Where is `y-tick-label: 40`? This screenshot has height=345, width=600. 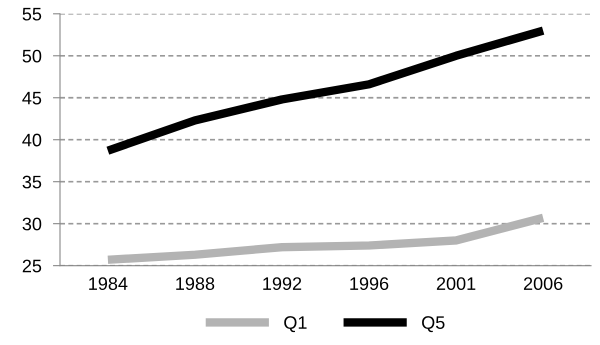
y-tick-label: 40 is located at coordinates (32, 140).